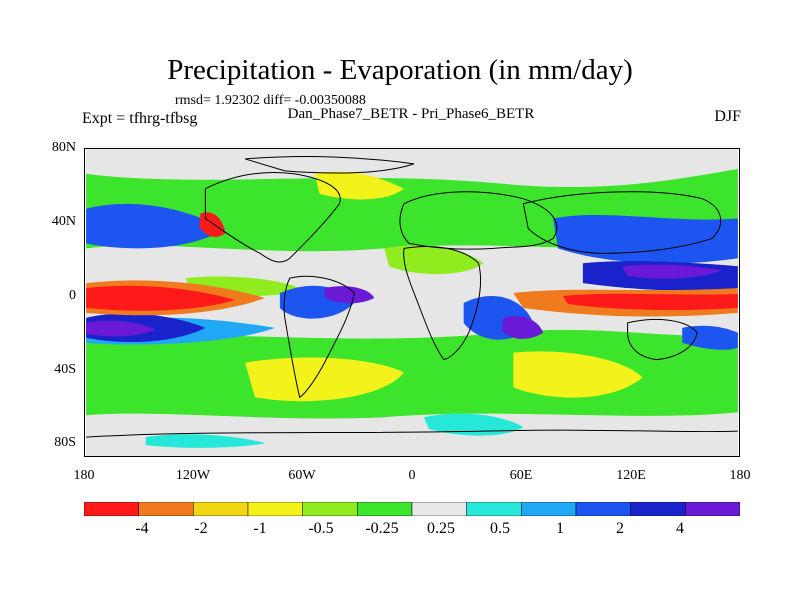 The image size is (800, 600). Describe the element at coordinates (645, 239) in the screenshot. I see `nw-pacific-blue` at that location.